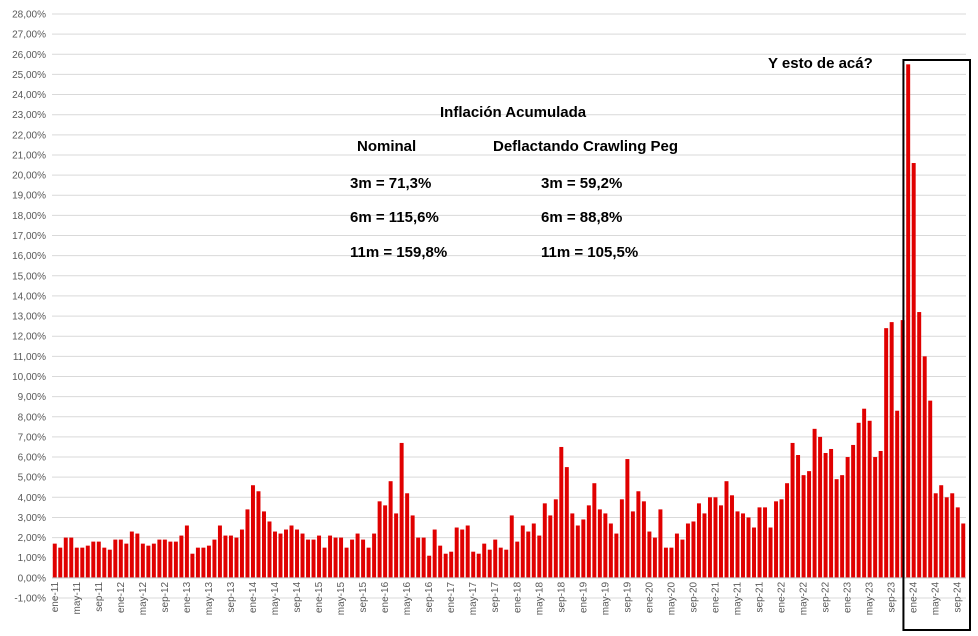 The width and height of the screenshot is (978, 636). What do you see at coordinates (29, 75) in the screenshot?
I see `y-tick-label: 25,00%` at bounding box center [29, 75].